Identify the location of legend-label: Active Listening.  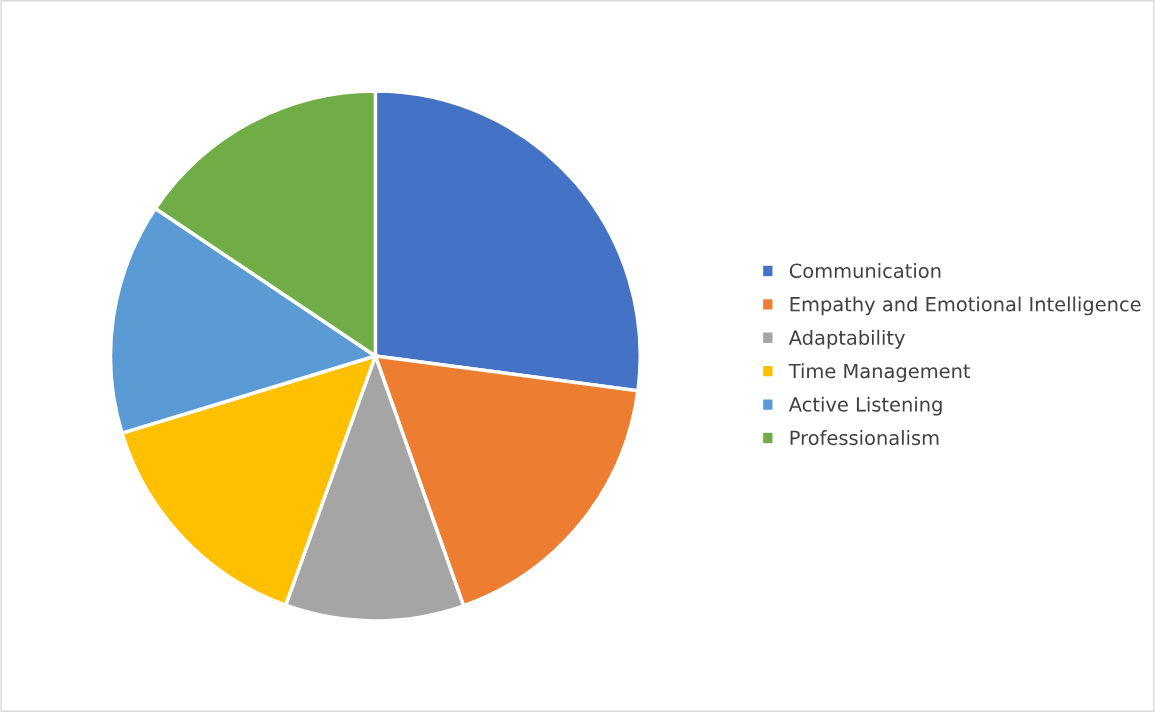
(865, 406).